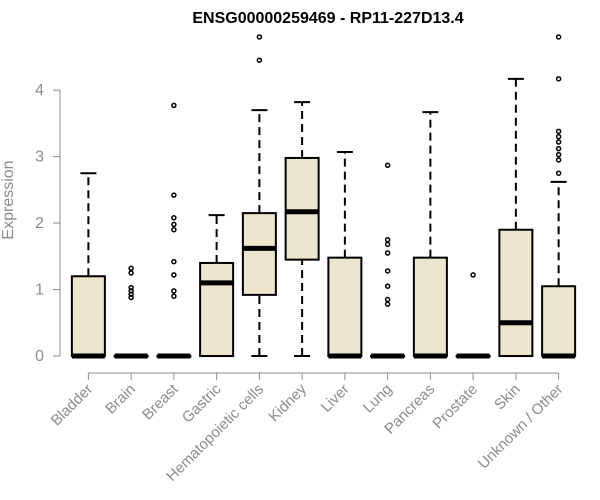 Image resolution: width=600 pixels, height=500 pixels. I want to click on y-axis-label: Expression, so click(8, 199).